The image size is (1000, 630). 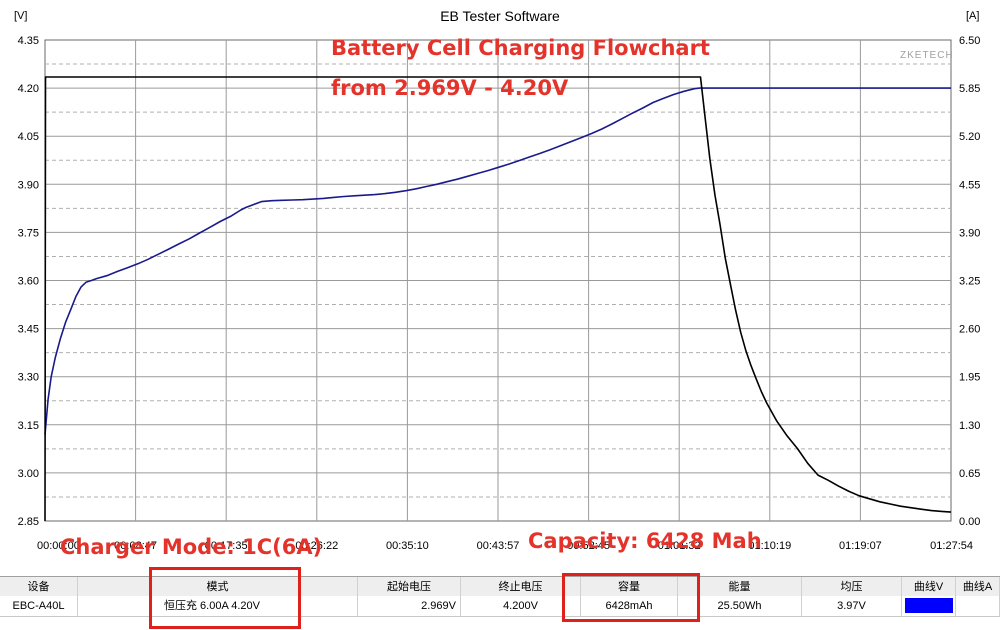 I want to click on x-tick-label: 00:26:22, so click(x=316, y=546).